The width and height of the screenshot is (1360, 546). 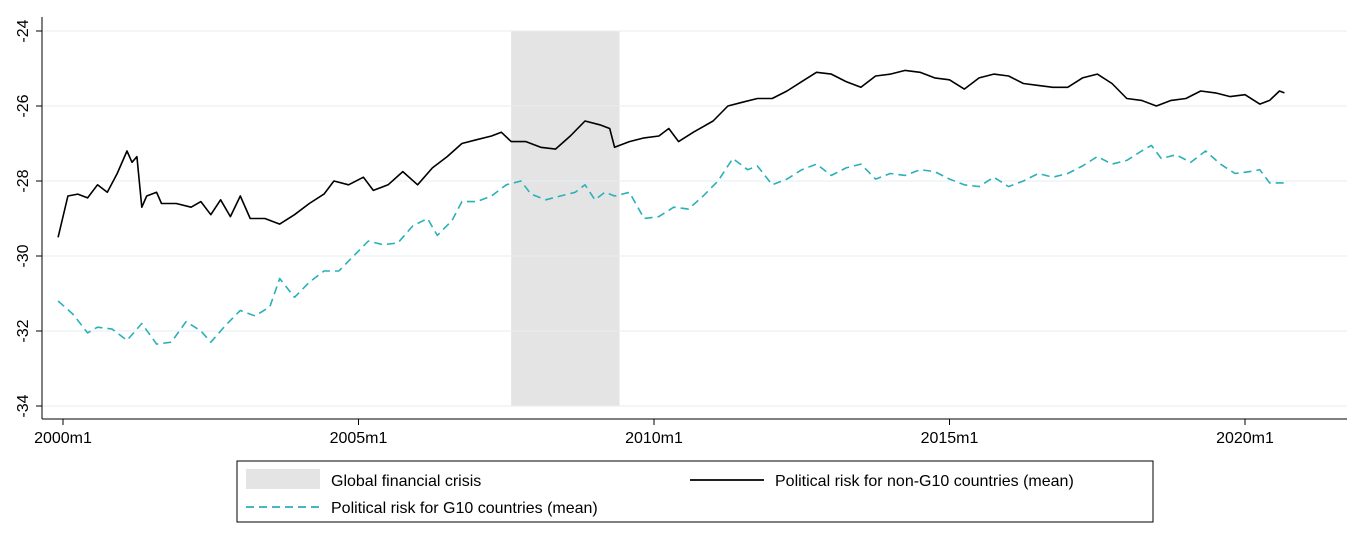 What do you see at coordinates (23, 330) in the screenshot?
I see `y-tick-label: -32` at bounding box center [23, 330].